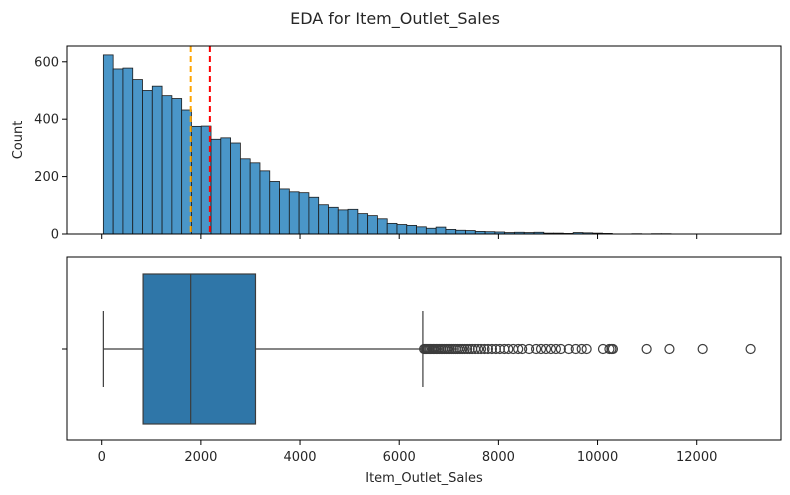  What do you see at coordinates (18, 140) in the screenshot?
I see `histogram-y-label: Count` at bounding box center [18, 140].